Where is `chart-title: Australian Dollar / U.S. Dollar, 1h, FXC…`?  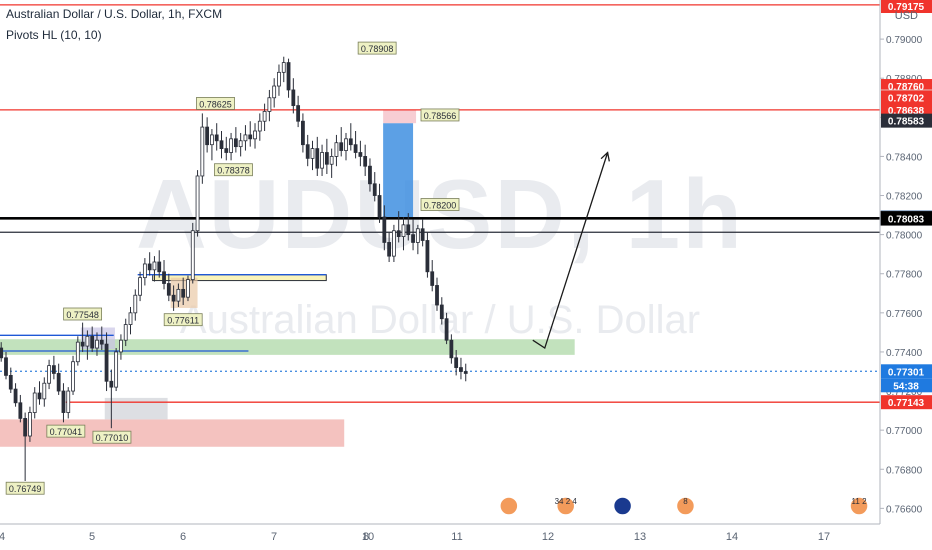 chart-title: Australian Dollar / U.S. Dollar, 1h, FXC… is located at coordinates (114, 14).